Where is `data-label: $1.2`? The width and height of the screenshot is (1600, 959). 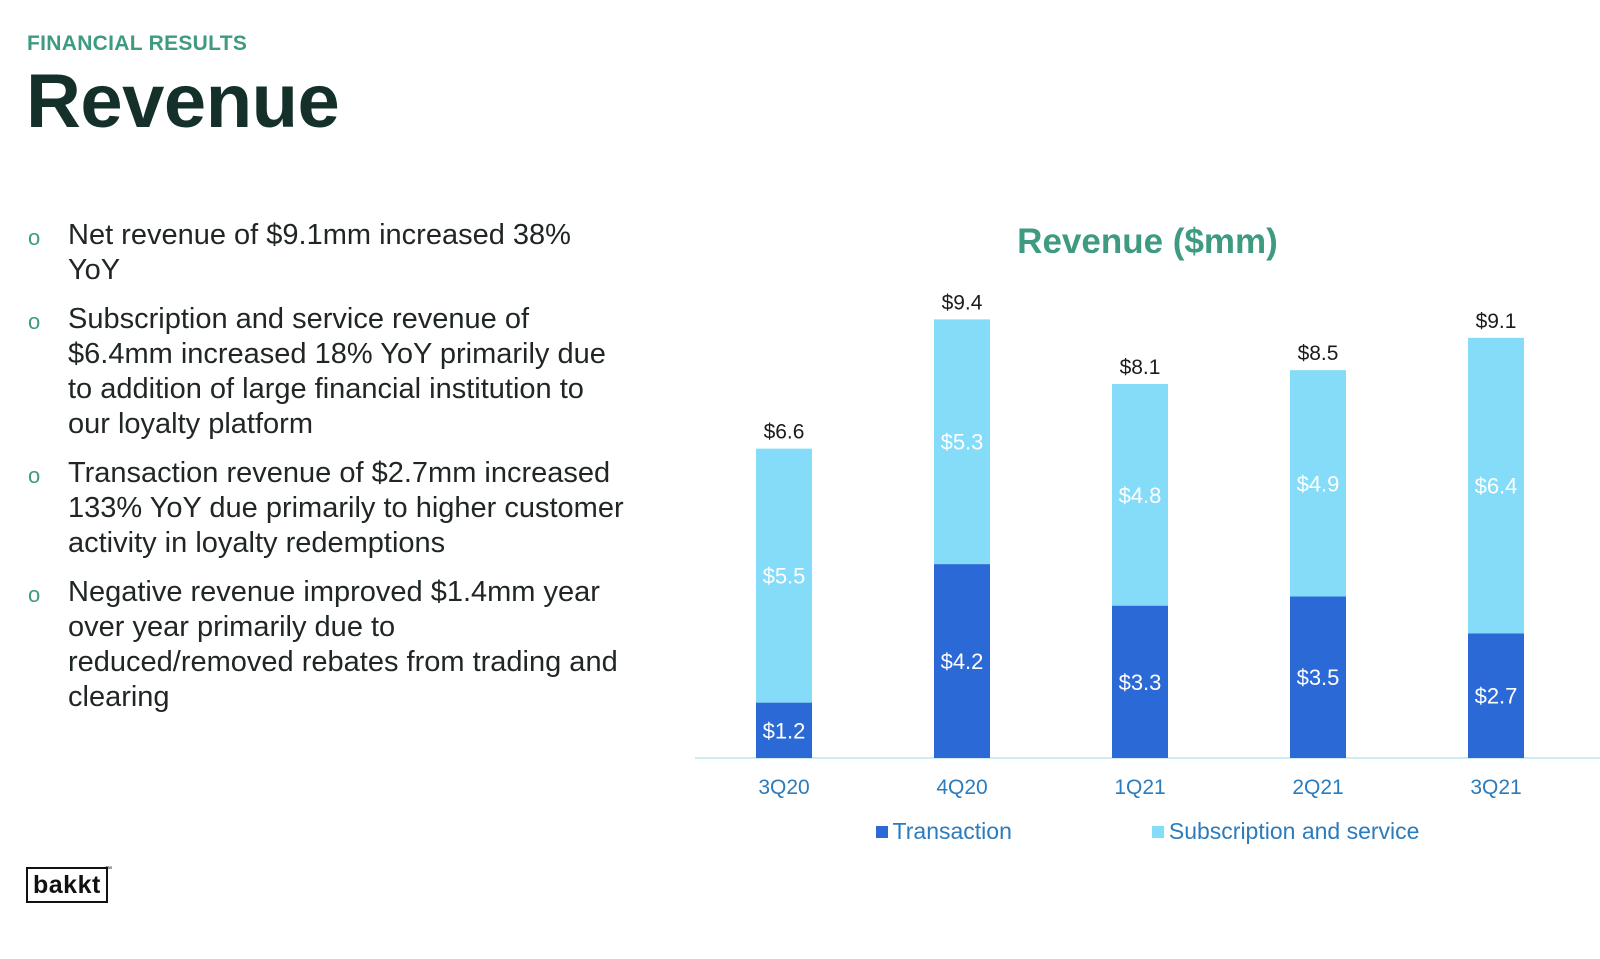
data-label: $1.2 is located at coordinates (784, 730).